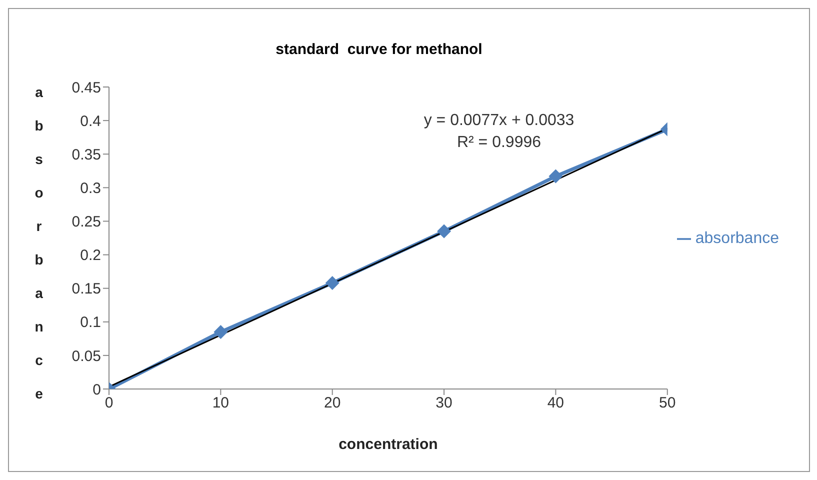 Image resolution: width=817 pixels, height=480 pixels. I want to click on annotation: y = 0.0077x + 0.0033, so click(499, 121).